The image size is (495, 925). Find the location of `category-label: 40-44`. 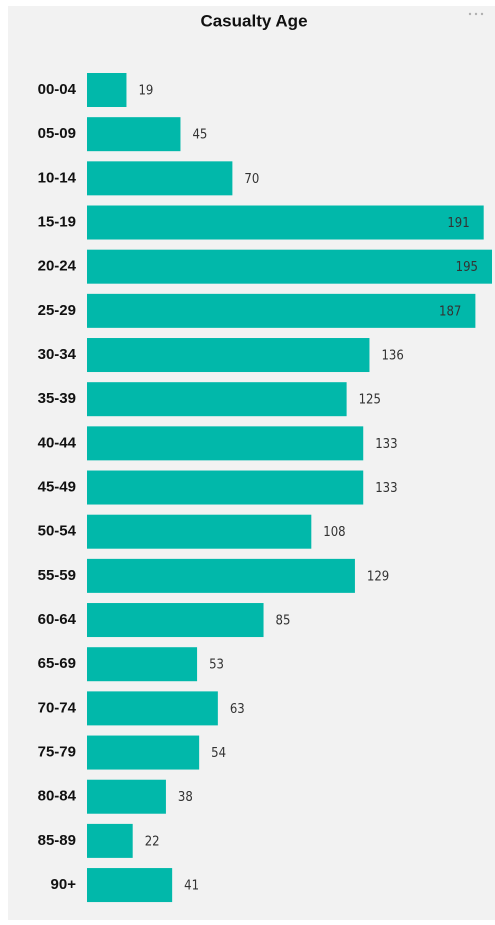

category-label: 40-44 is located at coordinates (57, 442).